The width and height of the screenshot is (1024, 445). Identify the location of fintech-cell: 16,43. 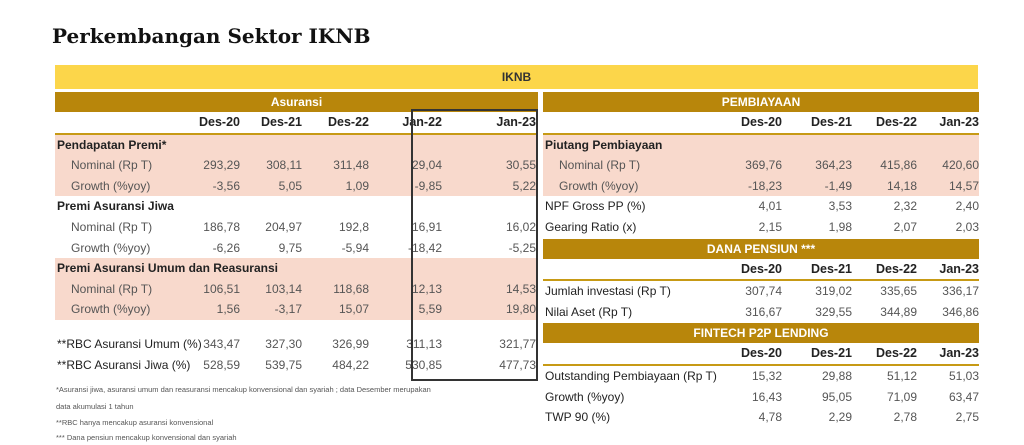
(766, 396).